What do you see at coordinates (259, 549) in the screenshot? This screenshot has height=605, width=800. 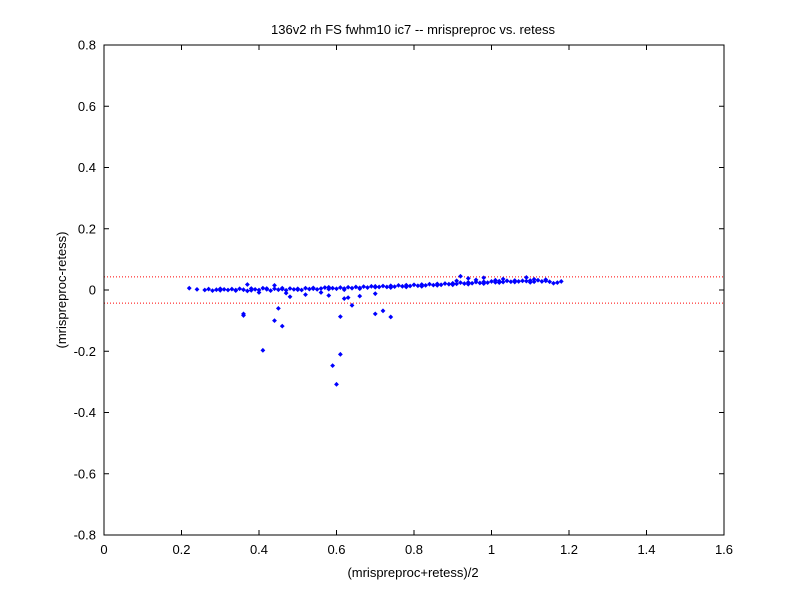 I see `x-tick-label: 0.4` at bounding box center [259, 549].